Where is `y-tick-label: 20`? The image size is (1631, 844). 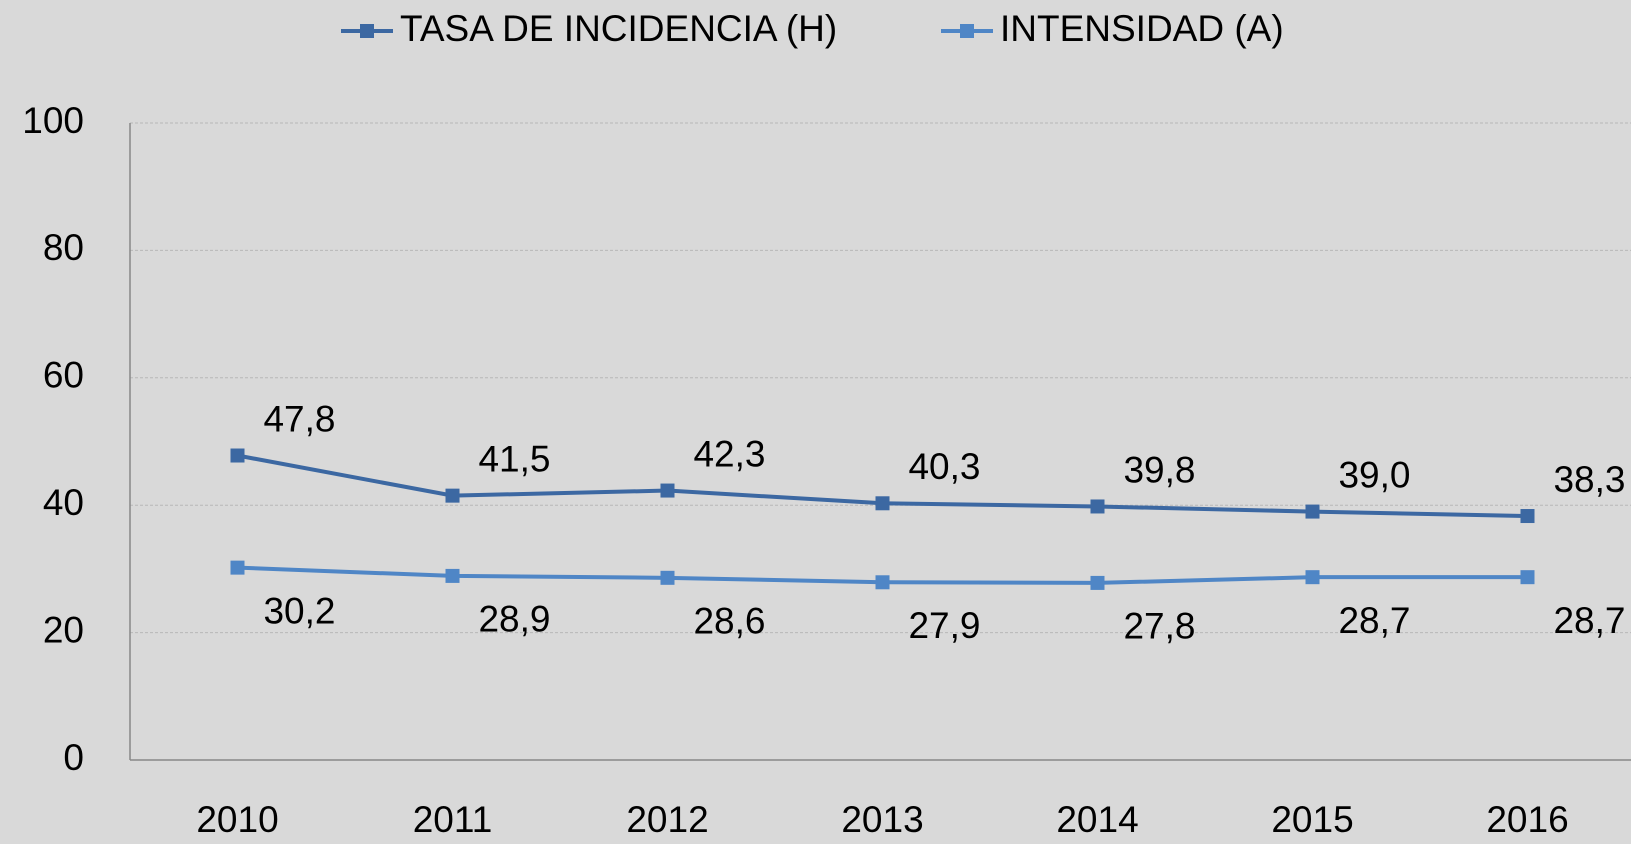
y-tick-label: 20 is located at coordinates (63, 629).